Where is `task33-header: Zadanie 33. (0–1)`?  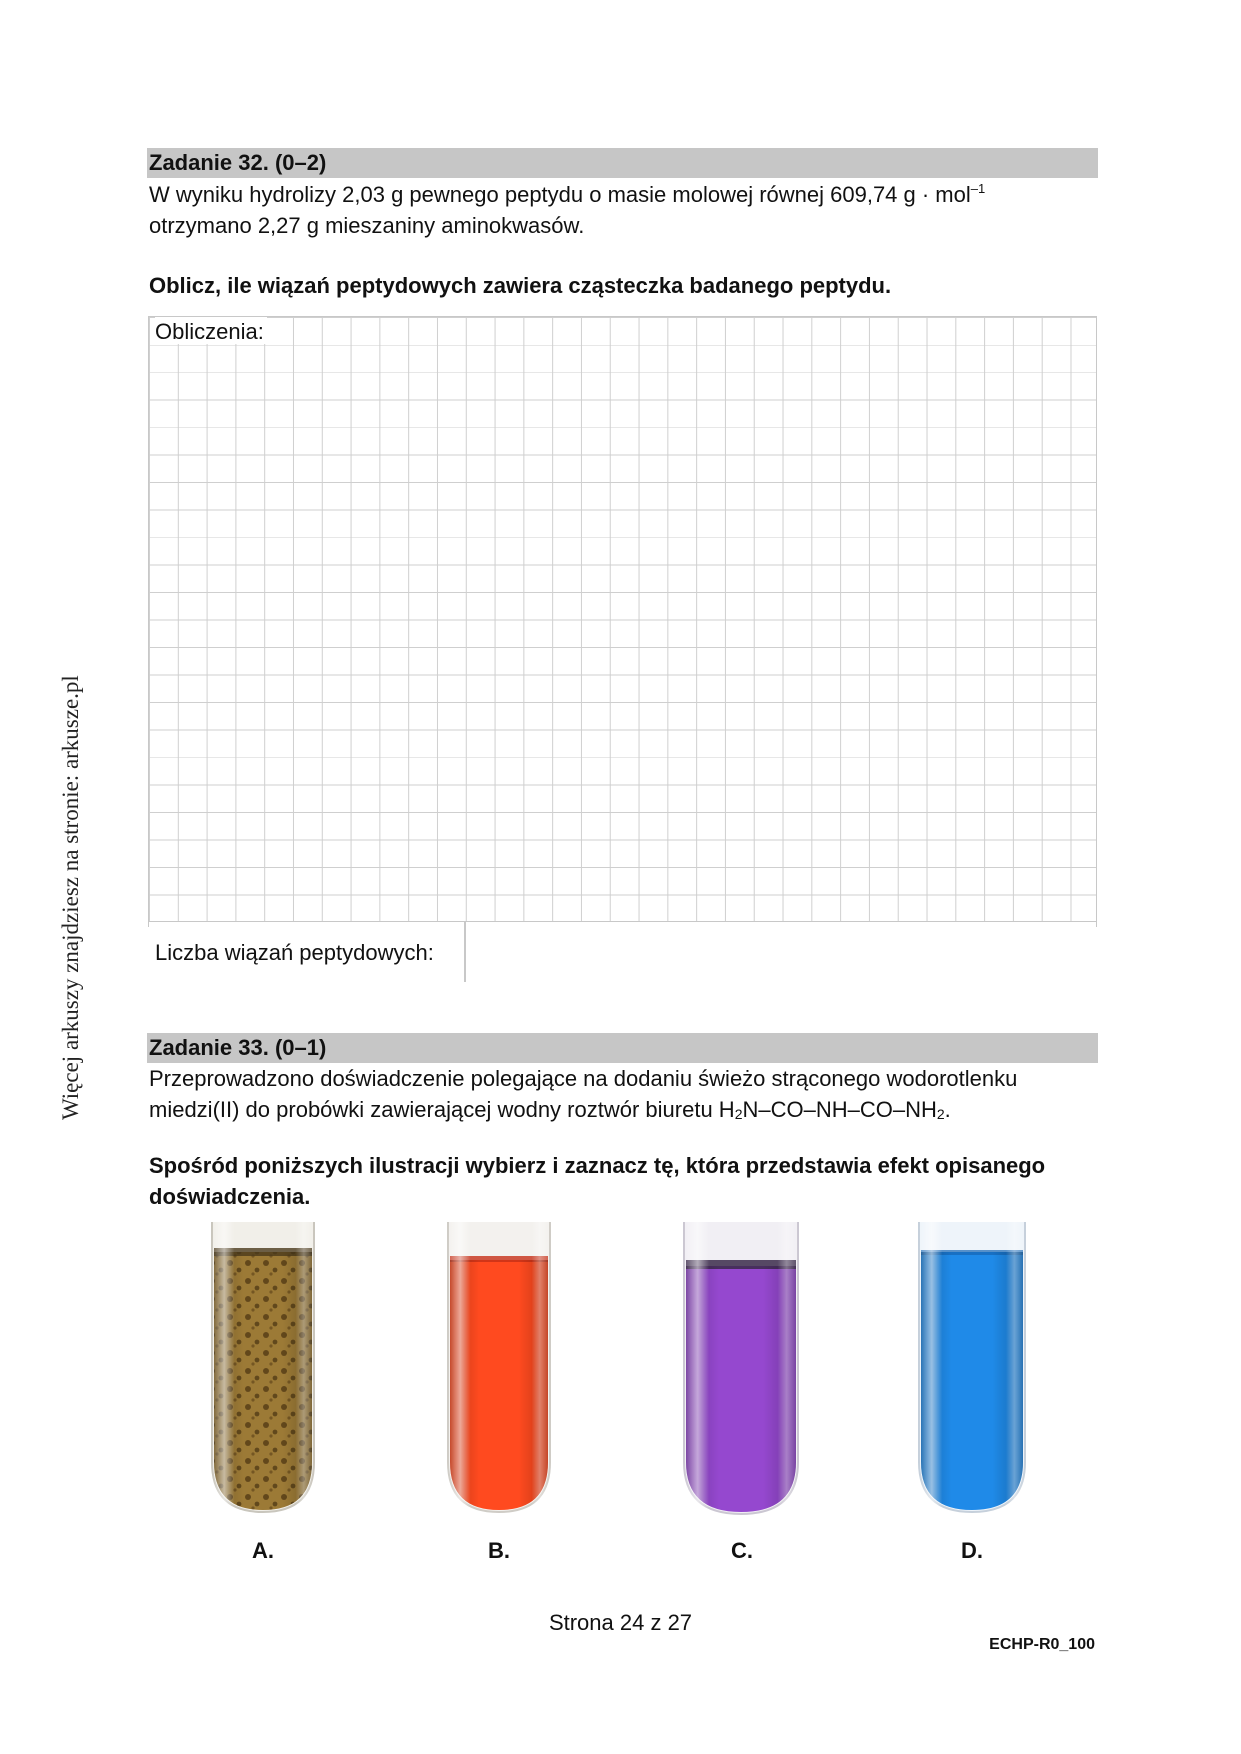 task33-header: Zadanie 33. (0–1) is located at coordinates (622, 1048).